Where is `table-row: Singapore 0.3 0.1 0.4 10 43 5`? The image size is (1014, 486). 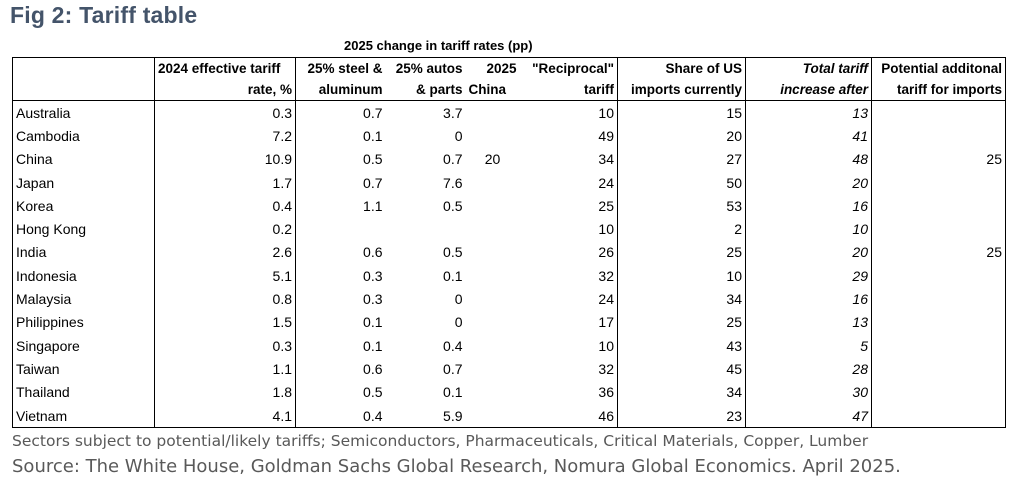 table-row: Singapore 0.3 0.1 0.4 10 43 5 is located at coordinates (509, 345).